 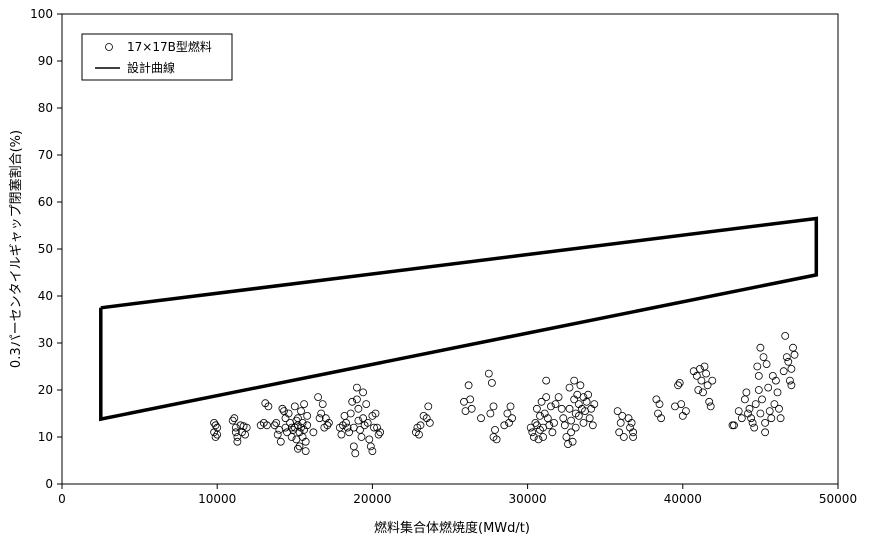 I want to click on legend-box, so click(x=157, y=57).